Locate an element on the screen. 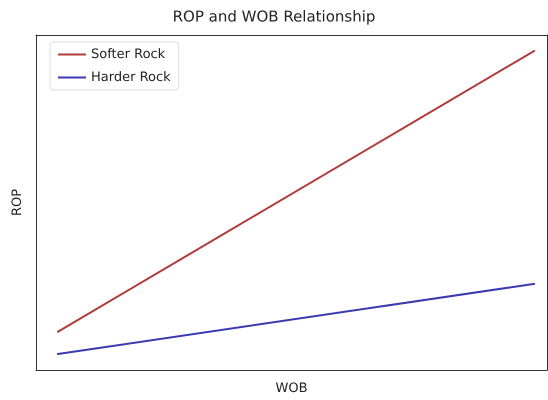 The image size is (548, 400). y-axis-title: ROP is located at coordinates (17, 202).